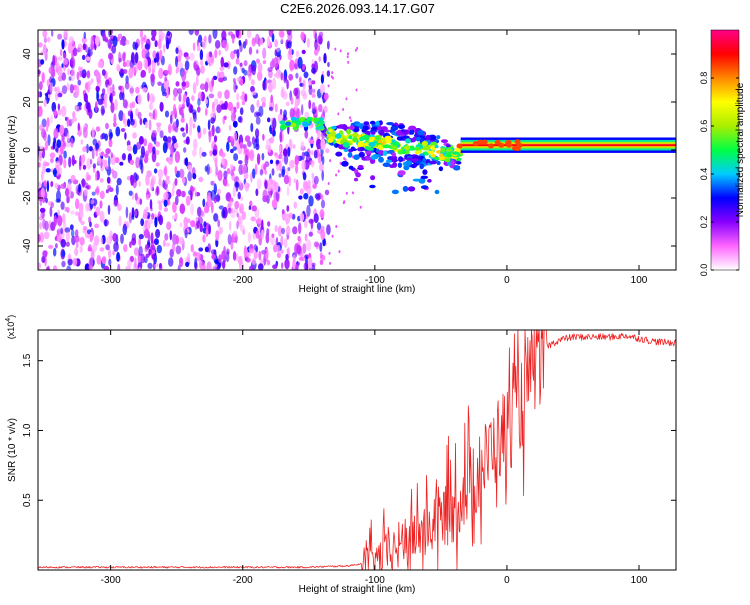 This screenshot has width=750, height=605. I want to click on carrier-blob, so click(459, 146).